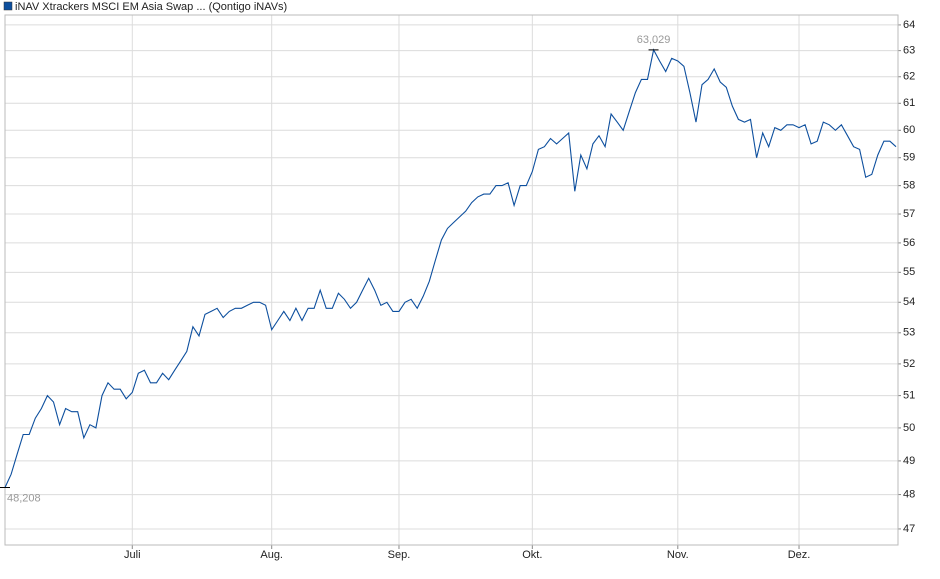  Describe the element at coordinates (909, 103) in the screenshot. I see `y-tick-label: 61` at that location.